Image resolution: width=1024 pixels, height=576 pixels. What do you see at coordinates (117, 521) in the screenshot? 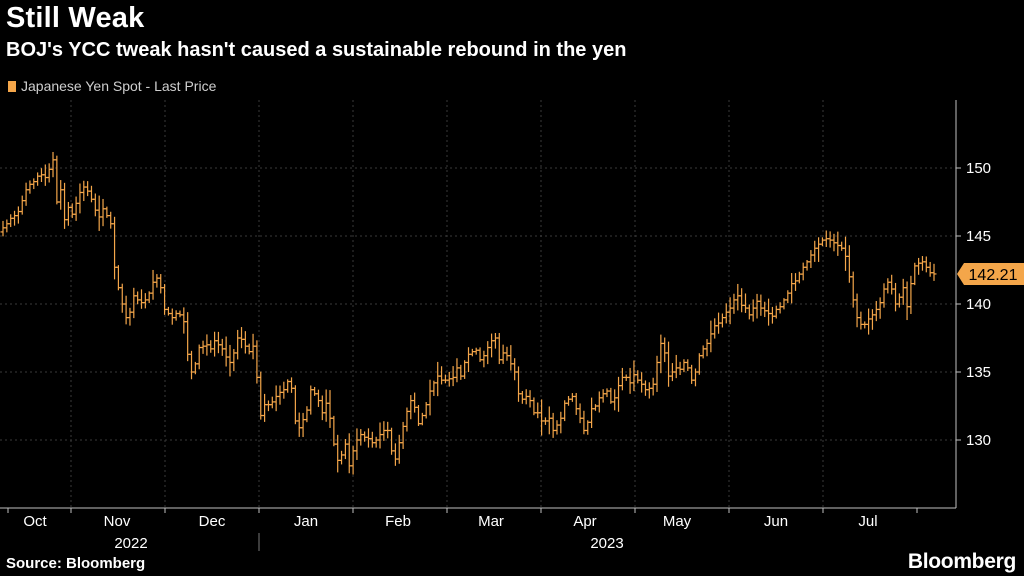
I see `x-tick-label: Nov` at bounding box center [117, 521].